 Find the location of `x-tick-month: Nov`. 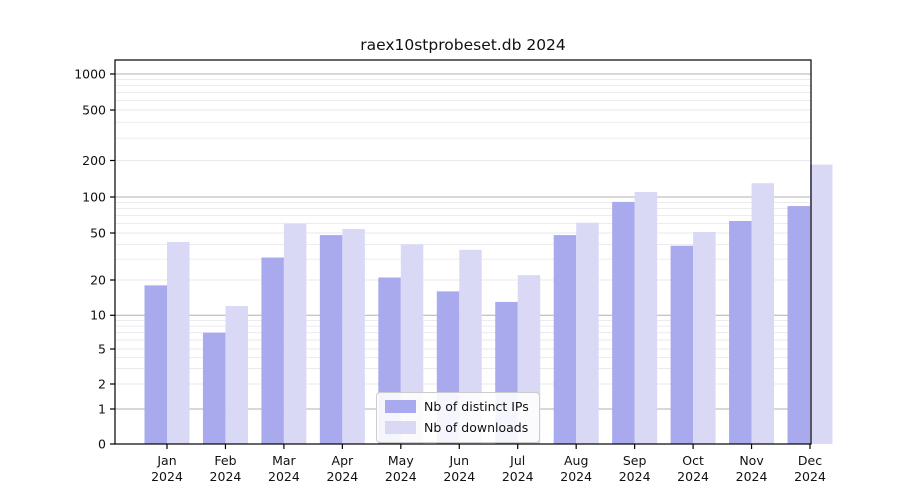

x-tick-month: Nov is located at coordinates (751, 460).